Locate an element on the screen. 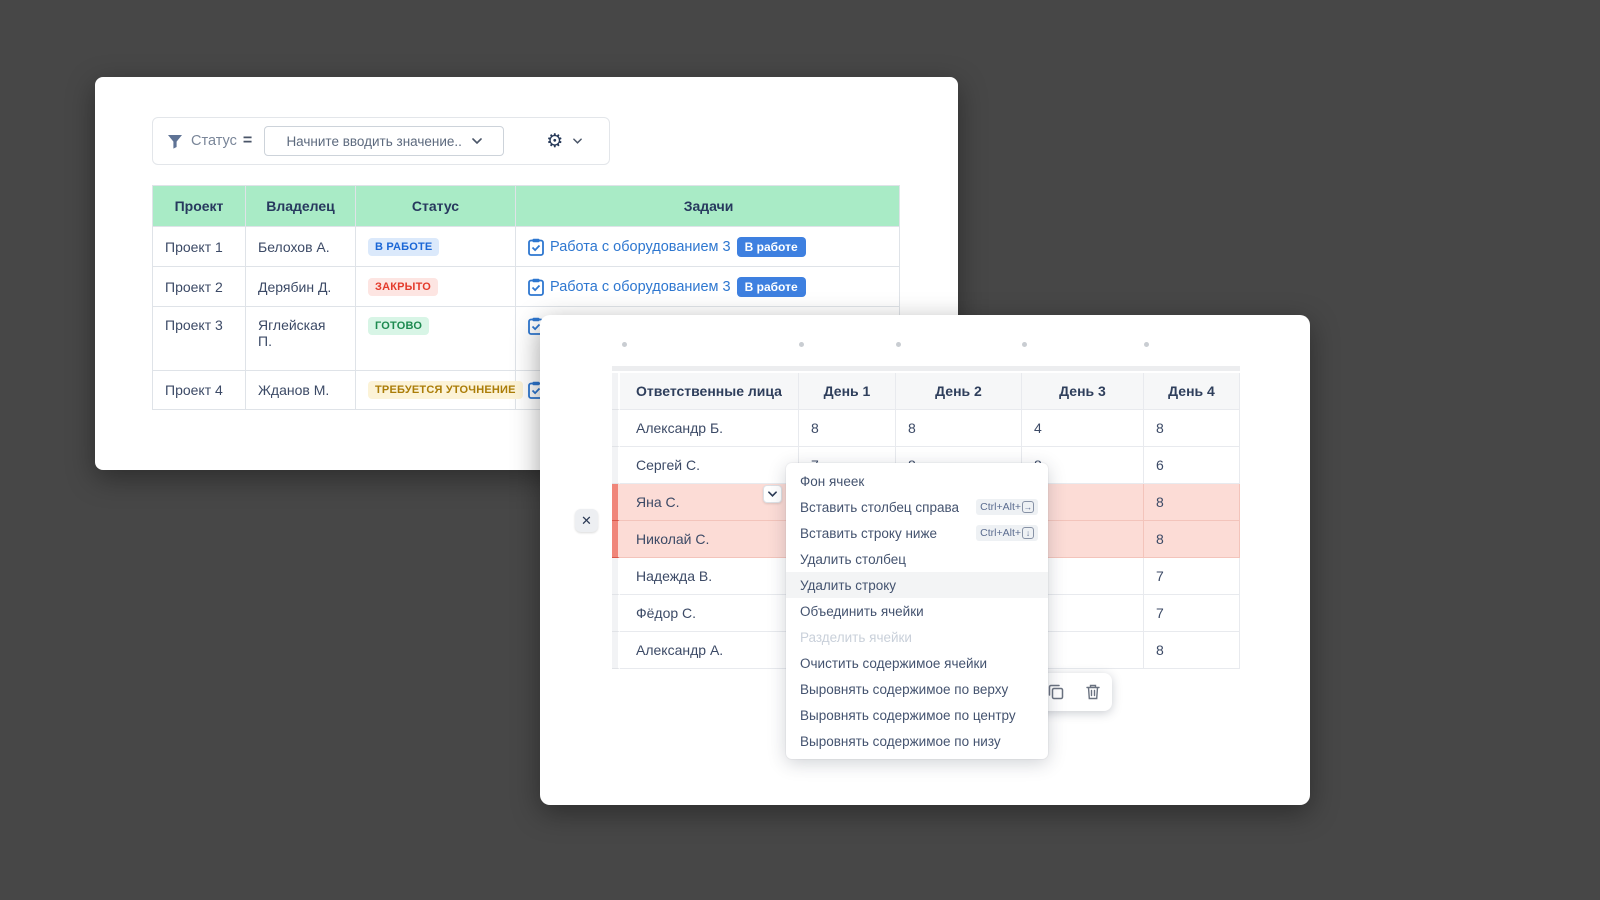 The image size is (1600, 900). cell-dropdown-button is located at coordinates (772, 494).